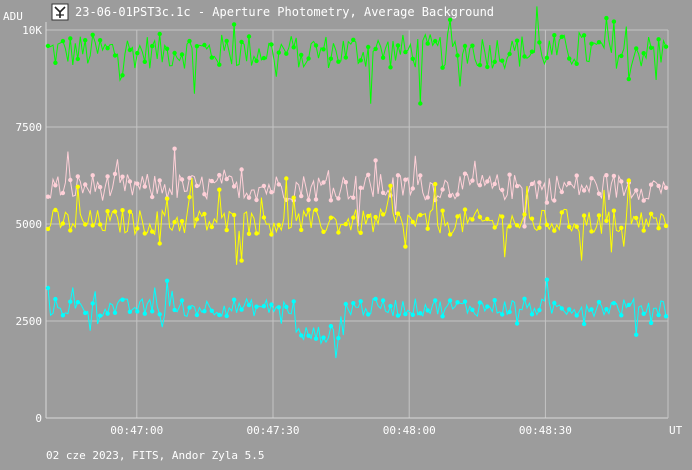 The width and height of the screenshot is (692, 470). Describe the element at coordinates (60, 12) in the screenshot. I see `app-logo-icon` at that location.